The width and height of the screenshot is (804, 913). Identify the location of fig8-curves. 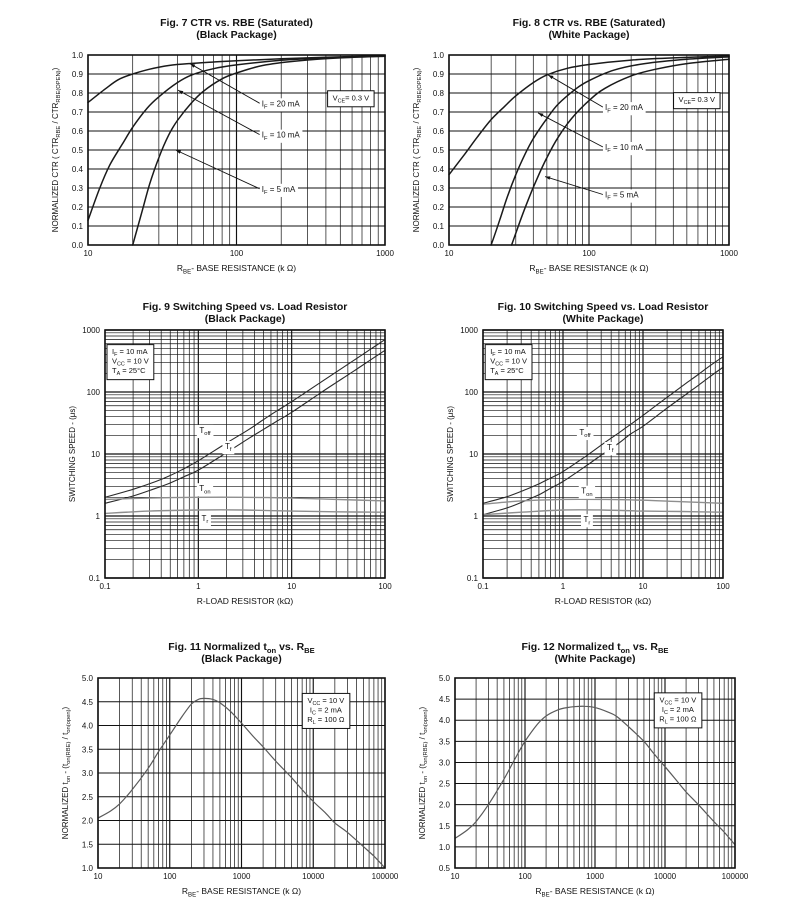
(589, 150).